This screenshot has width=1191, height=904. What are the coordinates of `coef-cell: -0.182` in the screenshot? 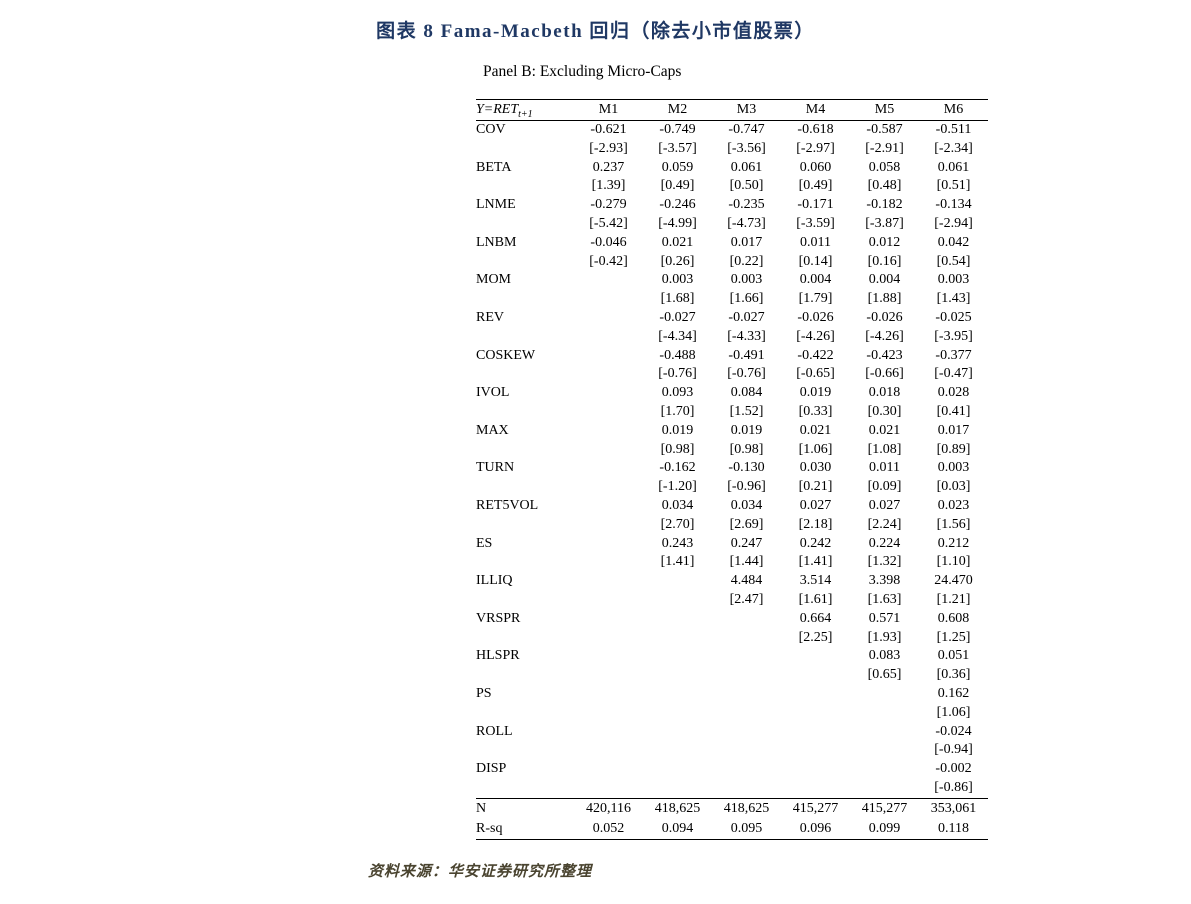 It's located at (884, 205).